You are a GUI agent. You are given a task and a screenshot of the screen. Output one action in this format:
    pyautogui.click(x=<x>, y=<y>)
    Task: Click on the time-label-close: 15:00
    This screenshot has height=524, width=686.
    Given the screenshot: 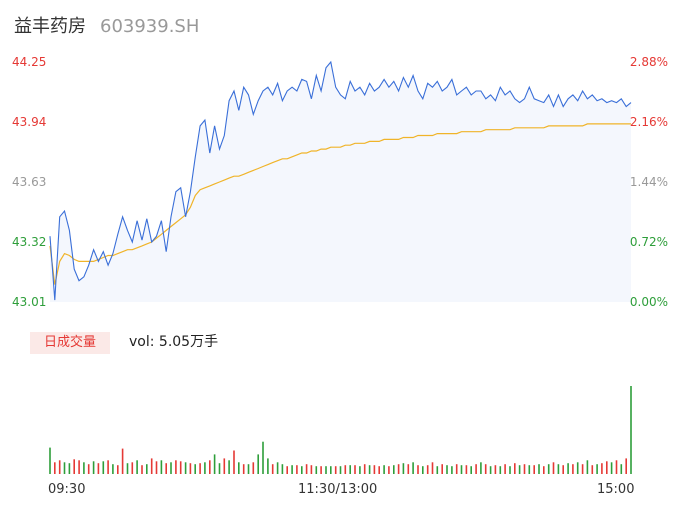 What is the action you would take?
    pyautogui.click(x=616, y=489)
    